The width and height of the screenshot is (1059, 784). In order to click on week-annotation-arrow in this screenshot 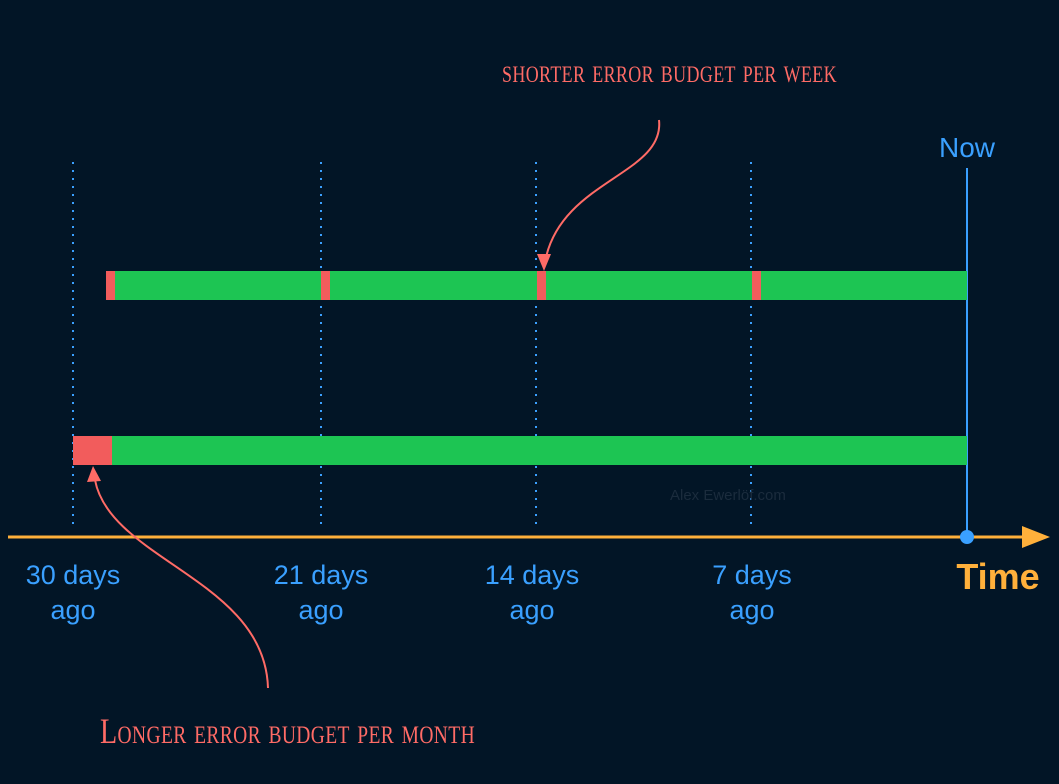, I will do `click(602, 191)`.